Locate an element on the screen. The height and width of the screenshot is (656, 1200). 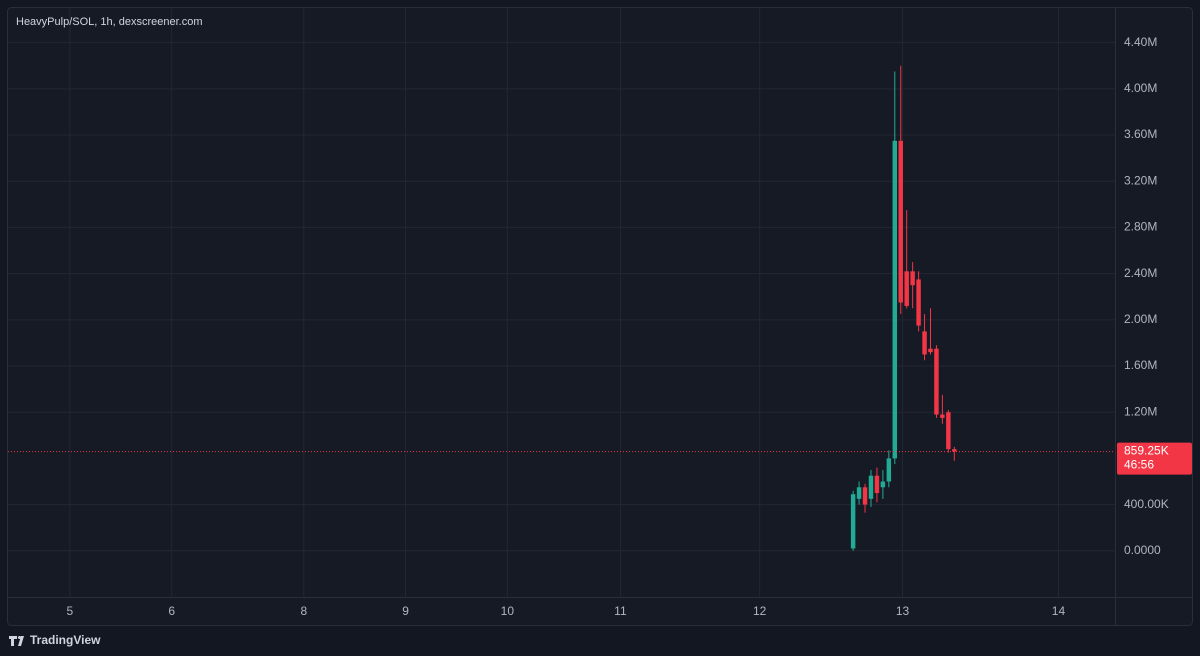
y-tick-label: 400.00K is located at coordinates (1146, 504).